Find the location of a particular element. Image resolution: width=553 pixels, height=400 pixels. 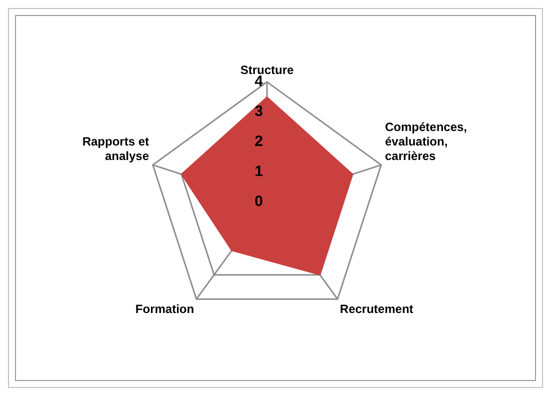

spoke-label: Recrutement is located at coordinates (377, 309).